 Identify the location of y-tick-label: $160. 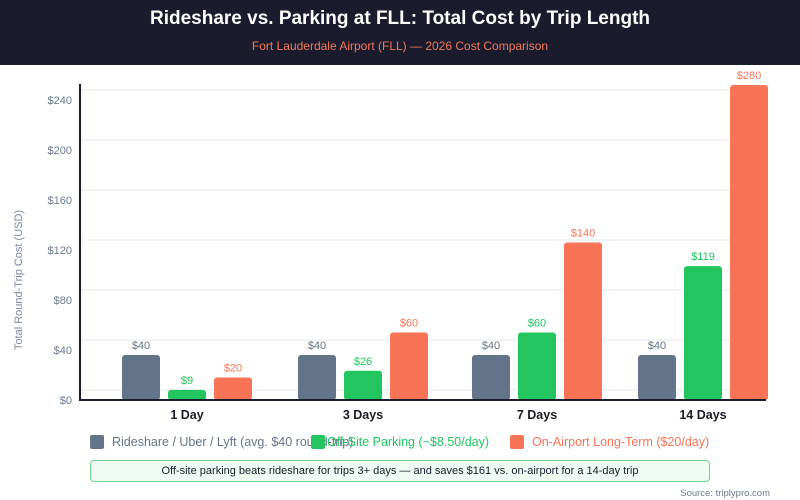
(60, 201).